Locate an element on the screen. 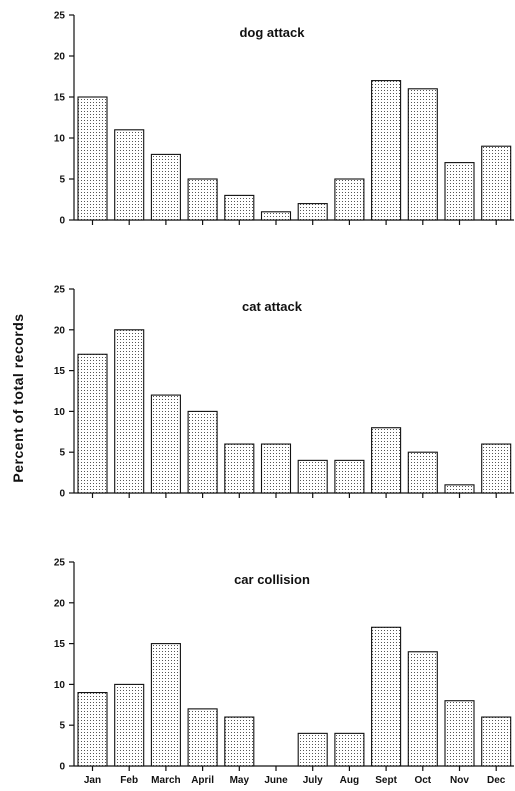  x-tick-label: Jan is located at coordinates (92, 780).